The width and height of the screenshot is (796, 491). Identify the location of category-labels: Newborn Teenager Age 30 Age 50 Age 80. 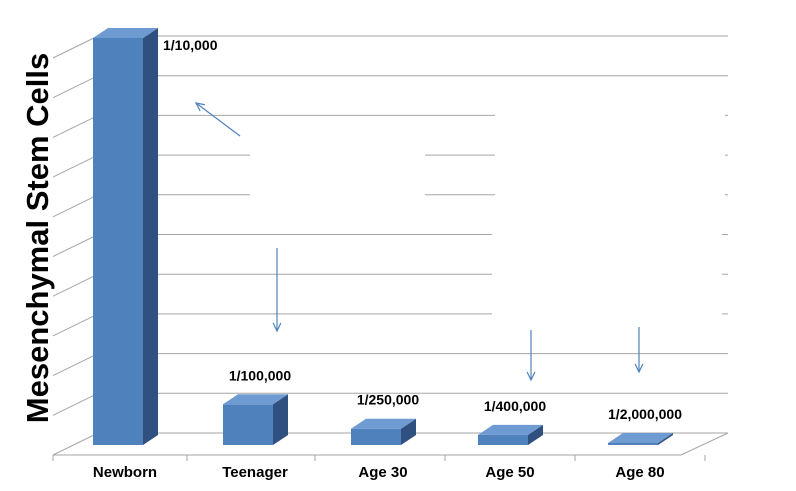
(379, 472).